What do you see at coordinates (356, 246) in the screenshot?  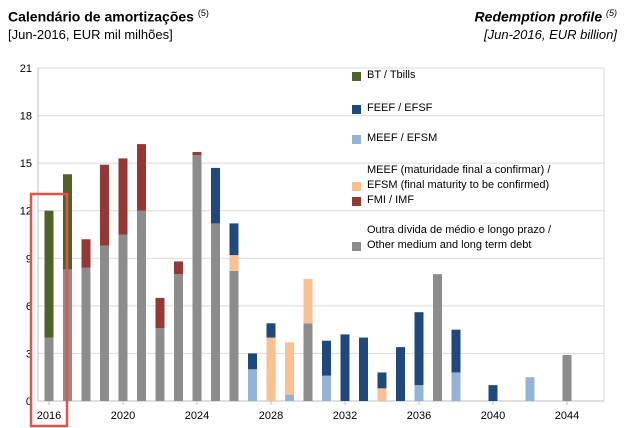 I see `legend-swatch-other` at bounding box center [356, 246].